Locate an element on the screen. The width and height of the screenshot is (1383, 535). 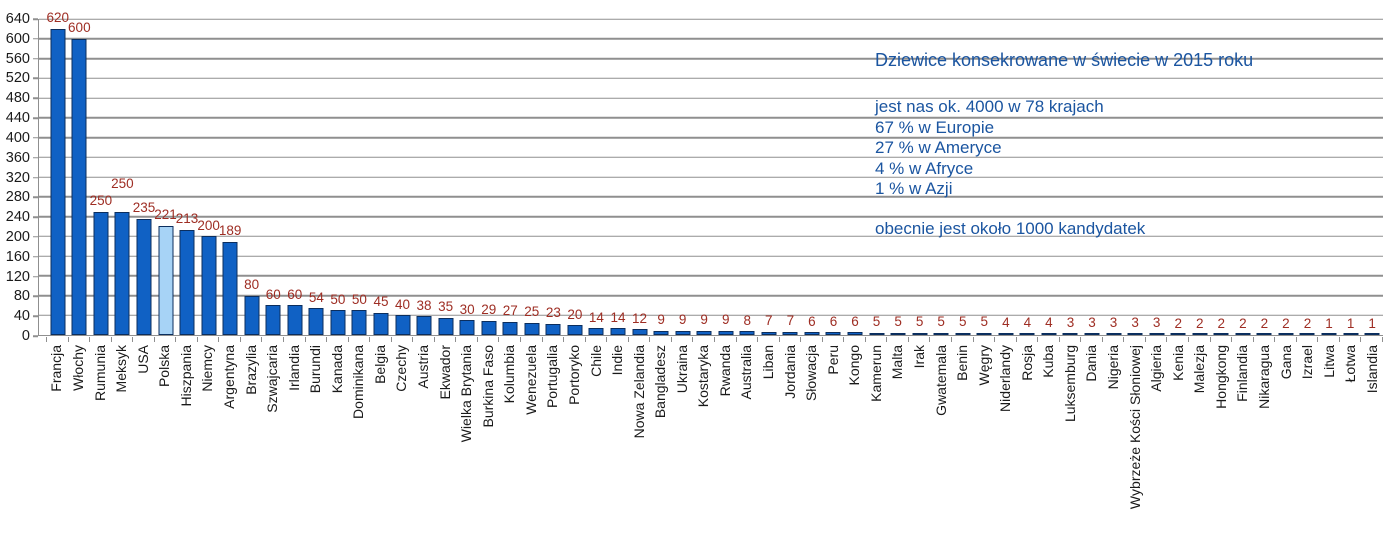
bar-slot: 27 is located at coordinates (510, 177).